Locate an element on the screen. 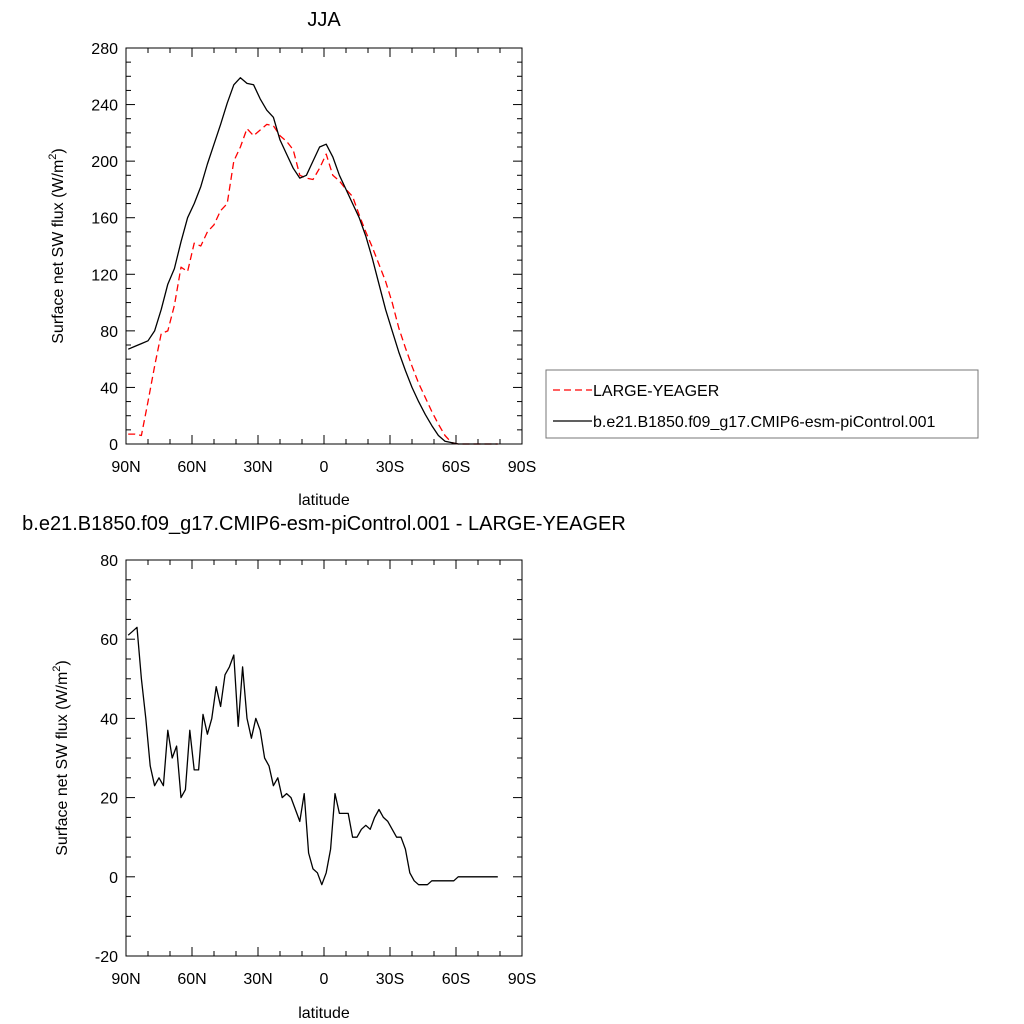 The height and width of the screenshot is (1024, 1024). bottom-y-axis-label-sup: 2 is located at coordinates (57, 669).